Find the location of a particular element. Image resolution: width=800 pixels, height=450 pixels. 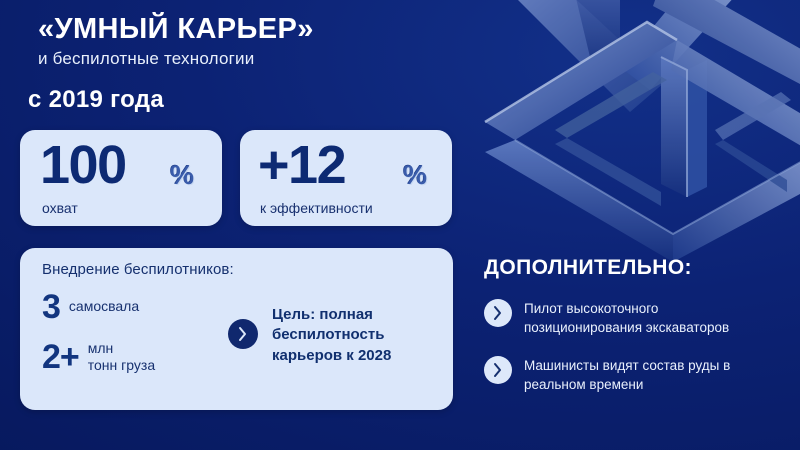

page-title: «УМНЫЙ КАРЬЕР» is located at coordinates (176, 29).